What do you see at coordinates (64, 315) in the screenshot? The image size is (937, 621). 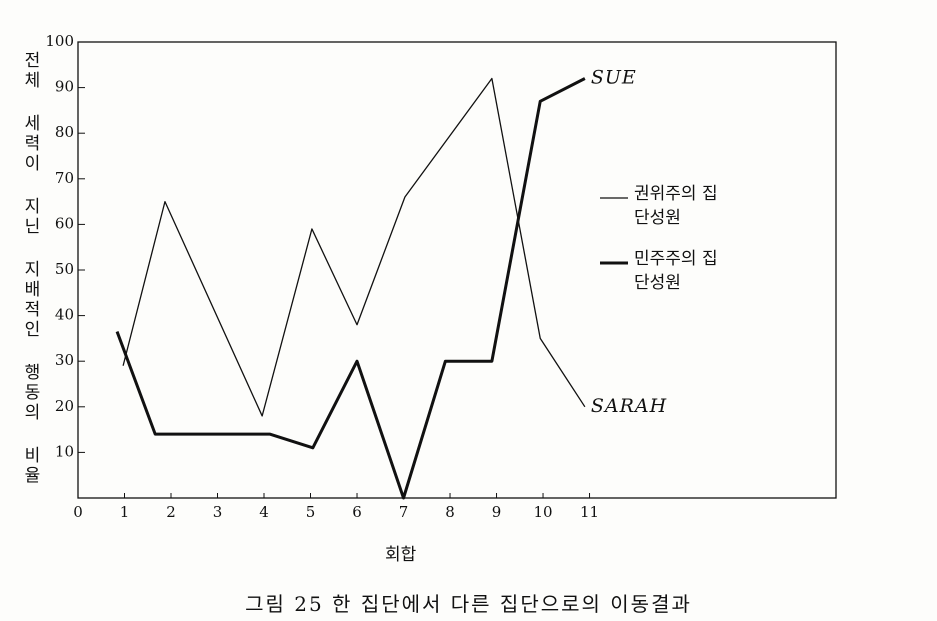 I see `y-tick-label: 40` at bounding box center [64, 315].